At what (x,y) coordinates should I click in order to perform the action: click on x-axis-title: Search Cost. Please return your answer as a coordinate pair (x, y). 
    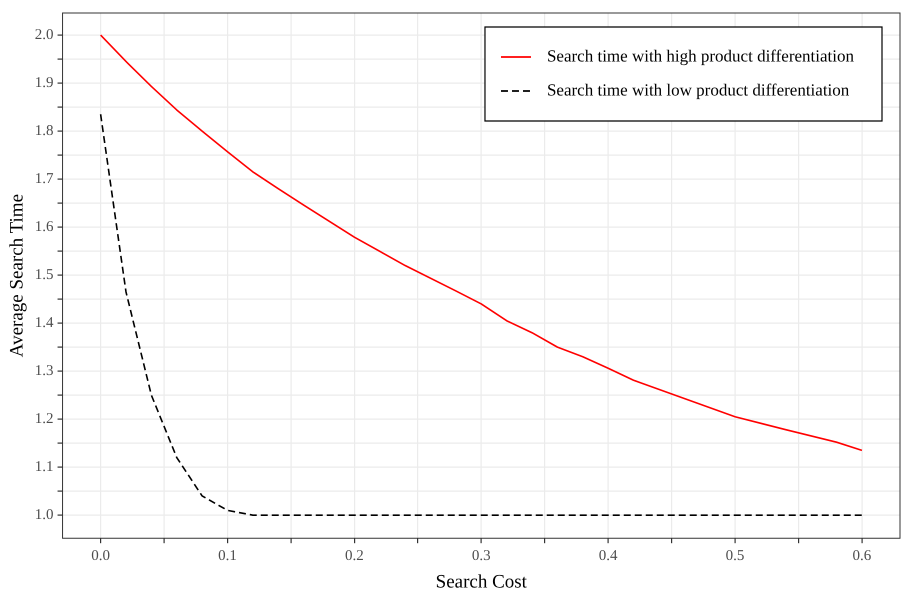
    Looking at the image, I should click on (482, 582).